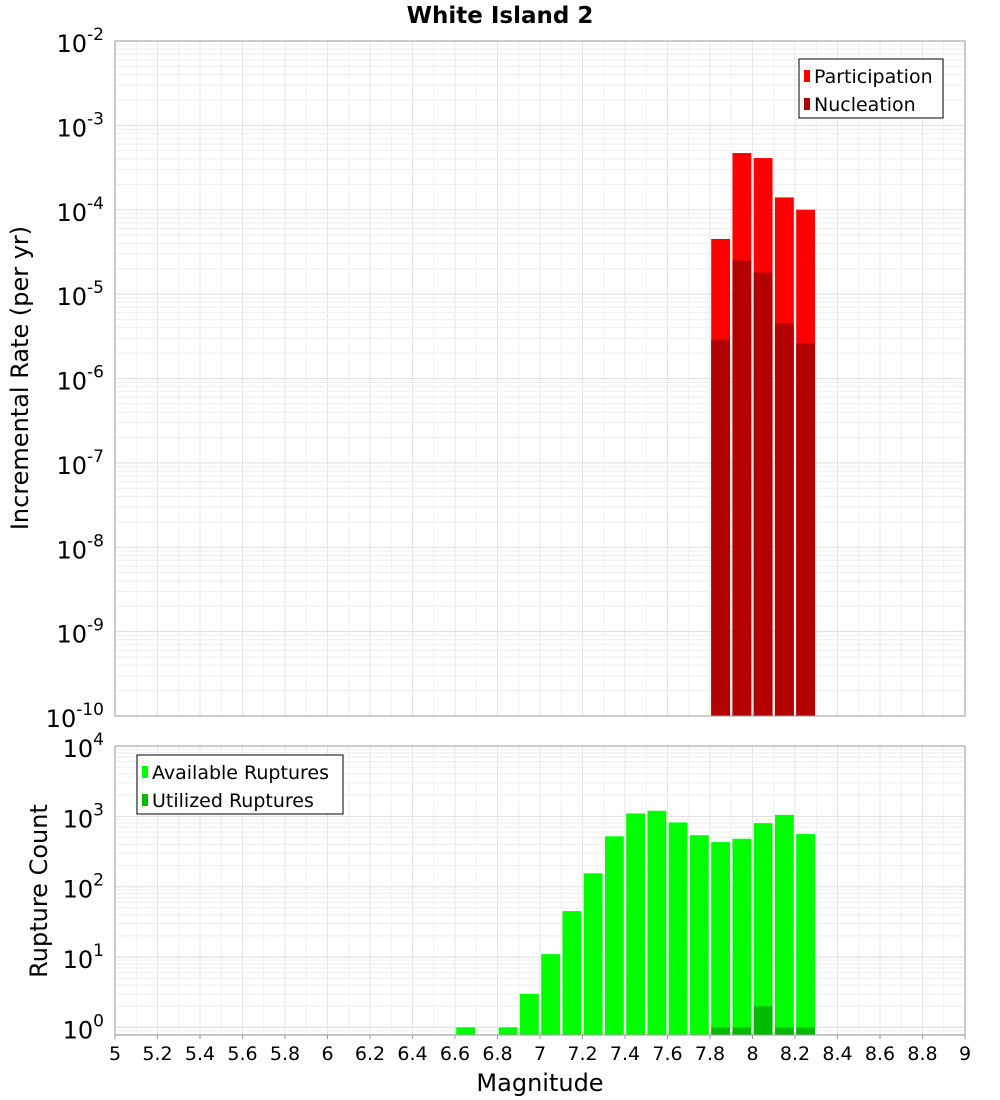 The image size is (1000, 1100). Describe the element at coordinates (83, 746) in the screenshot. I see `count-panel-y-tick-label: 10⁴` at that location.